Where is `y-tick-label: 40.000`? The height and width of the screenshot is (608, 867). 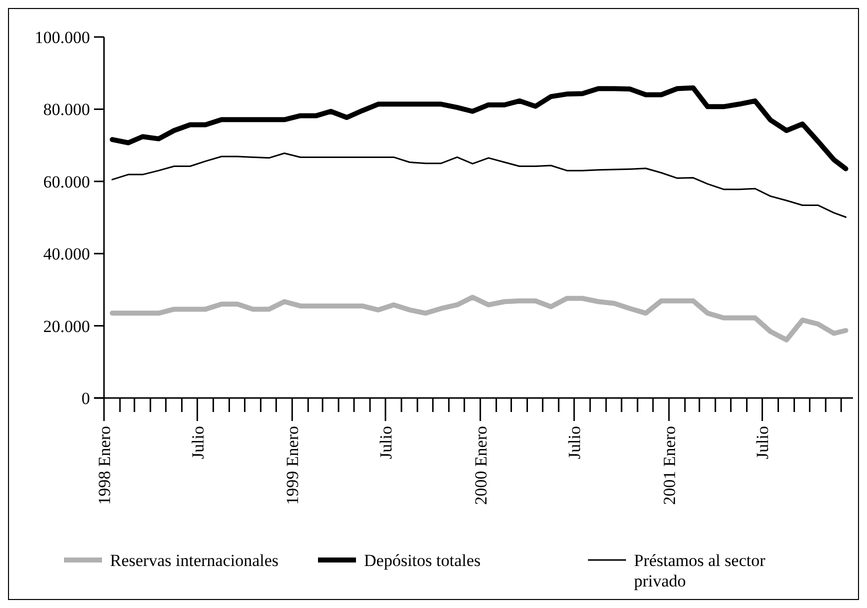 y-tick-label: 40.000 is located at coordinates (66, 254).